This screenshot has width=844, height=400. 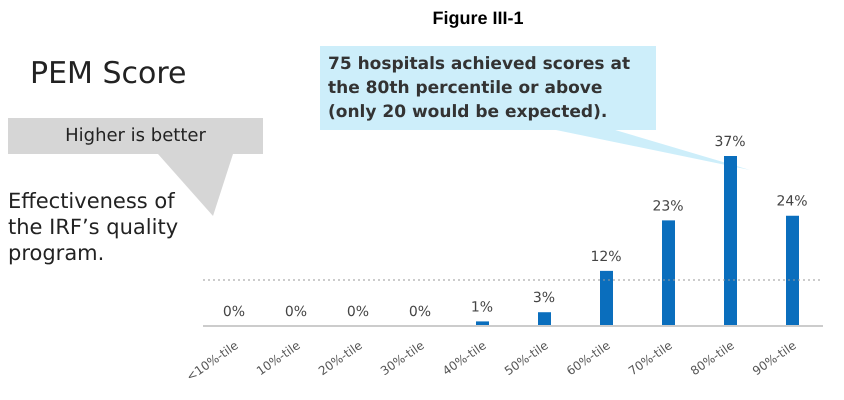 What do you see at coordinates (482, 307) in the screenshot?
I see `data-label: 1%` at bounding box center [482, 307].